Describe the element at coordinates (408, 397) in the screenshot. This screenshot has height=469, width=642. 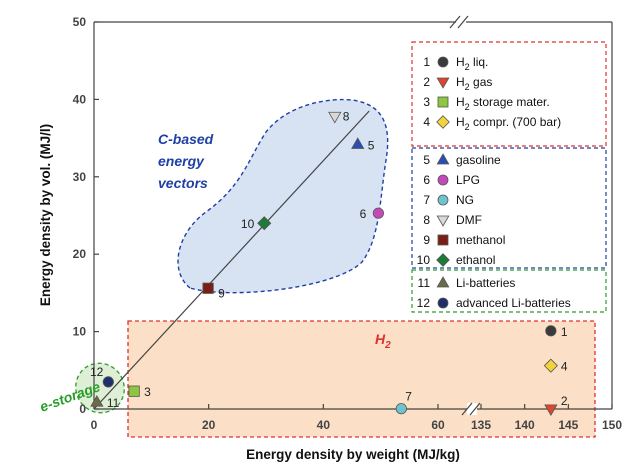
I see `point-number-label: 7` at that location.